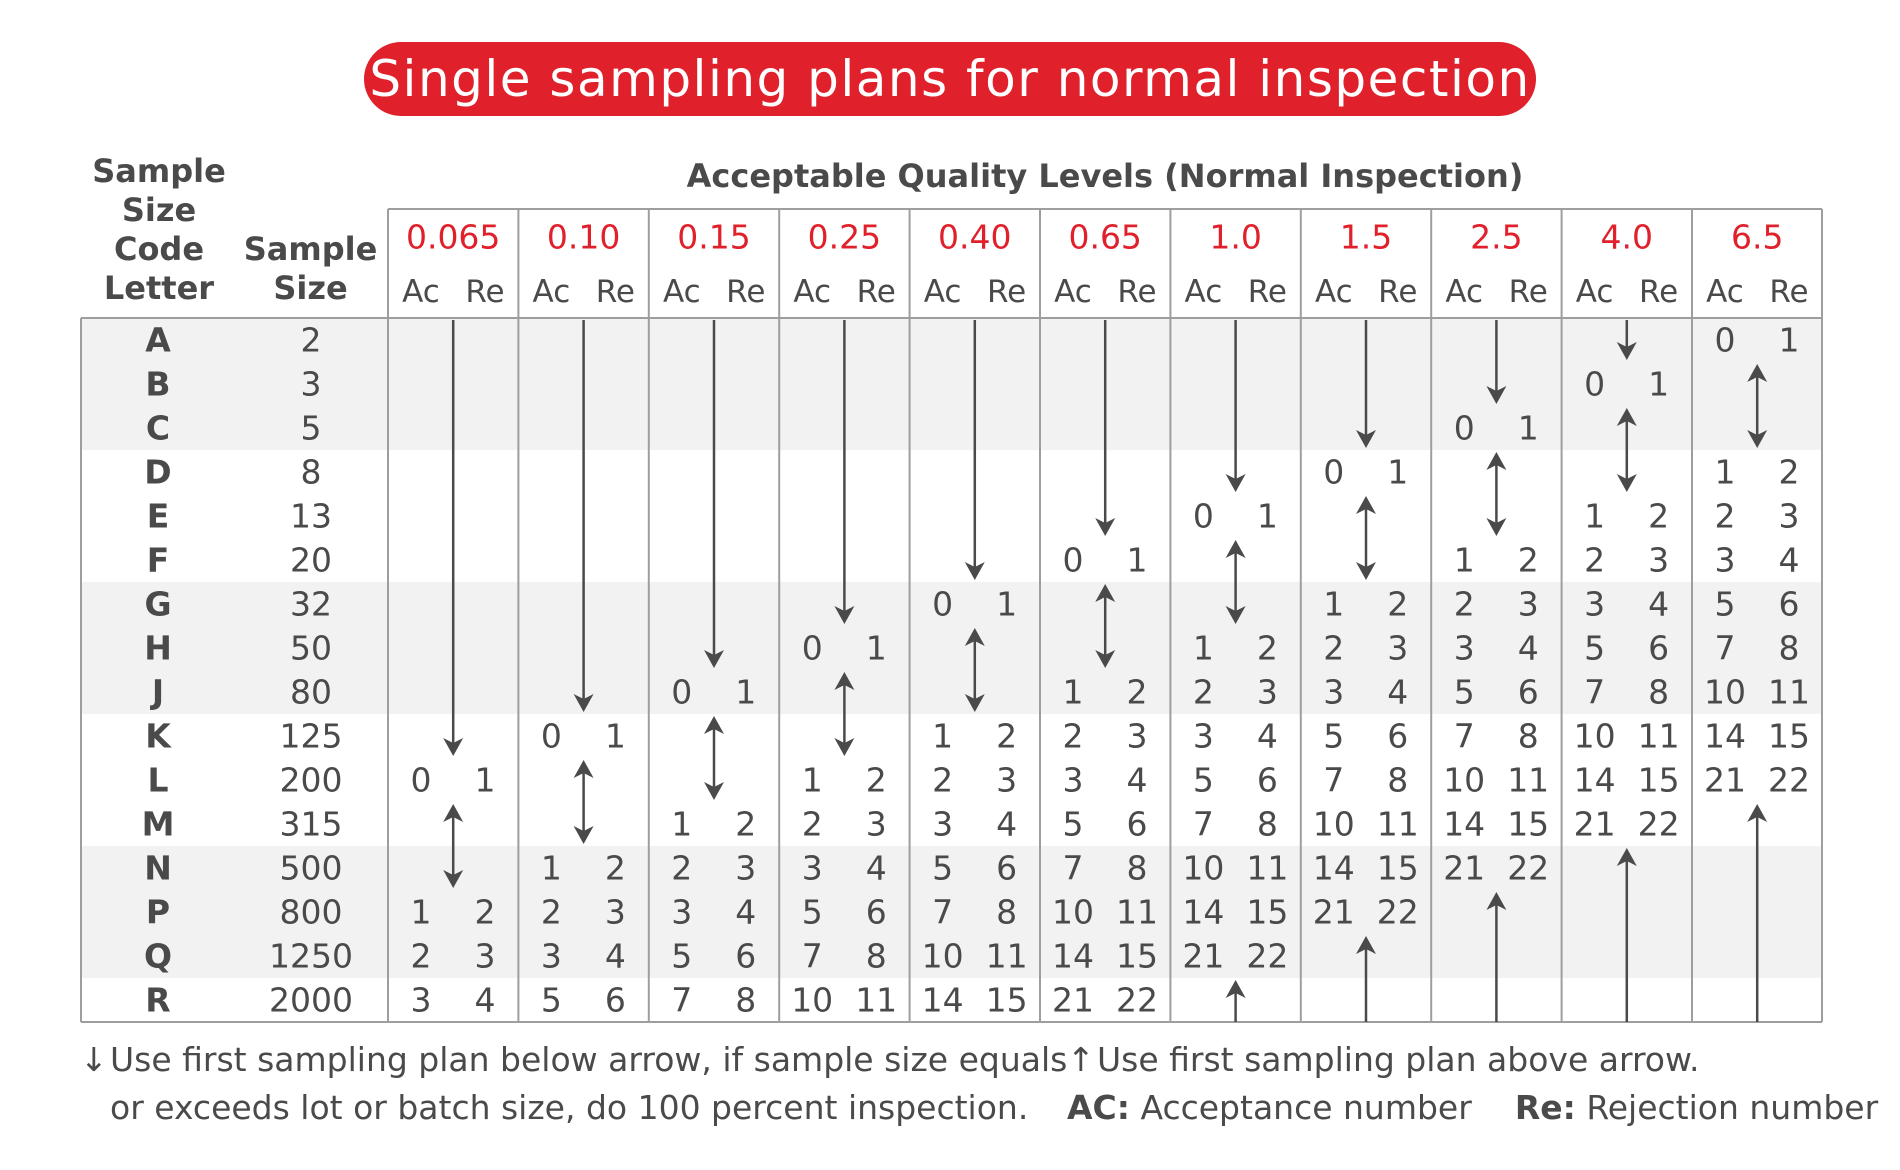  I want to click on aql-level-label: 4.0, so click(1627, 237).